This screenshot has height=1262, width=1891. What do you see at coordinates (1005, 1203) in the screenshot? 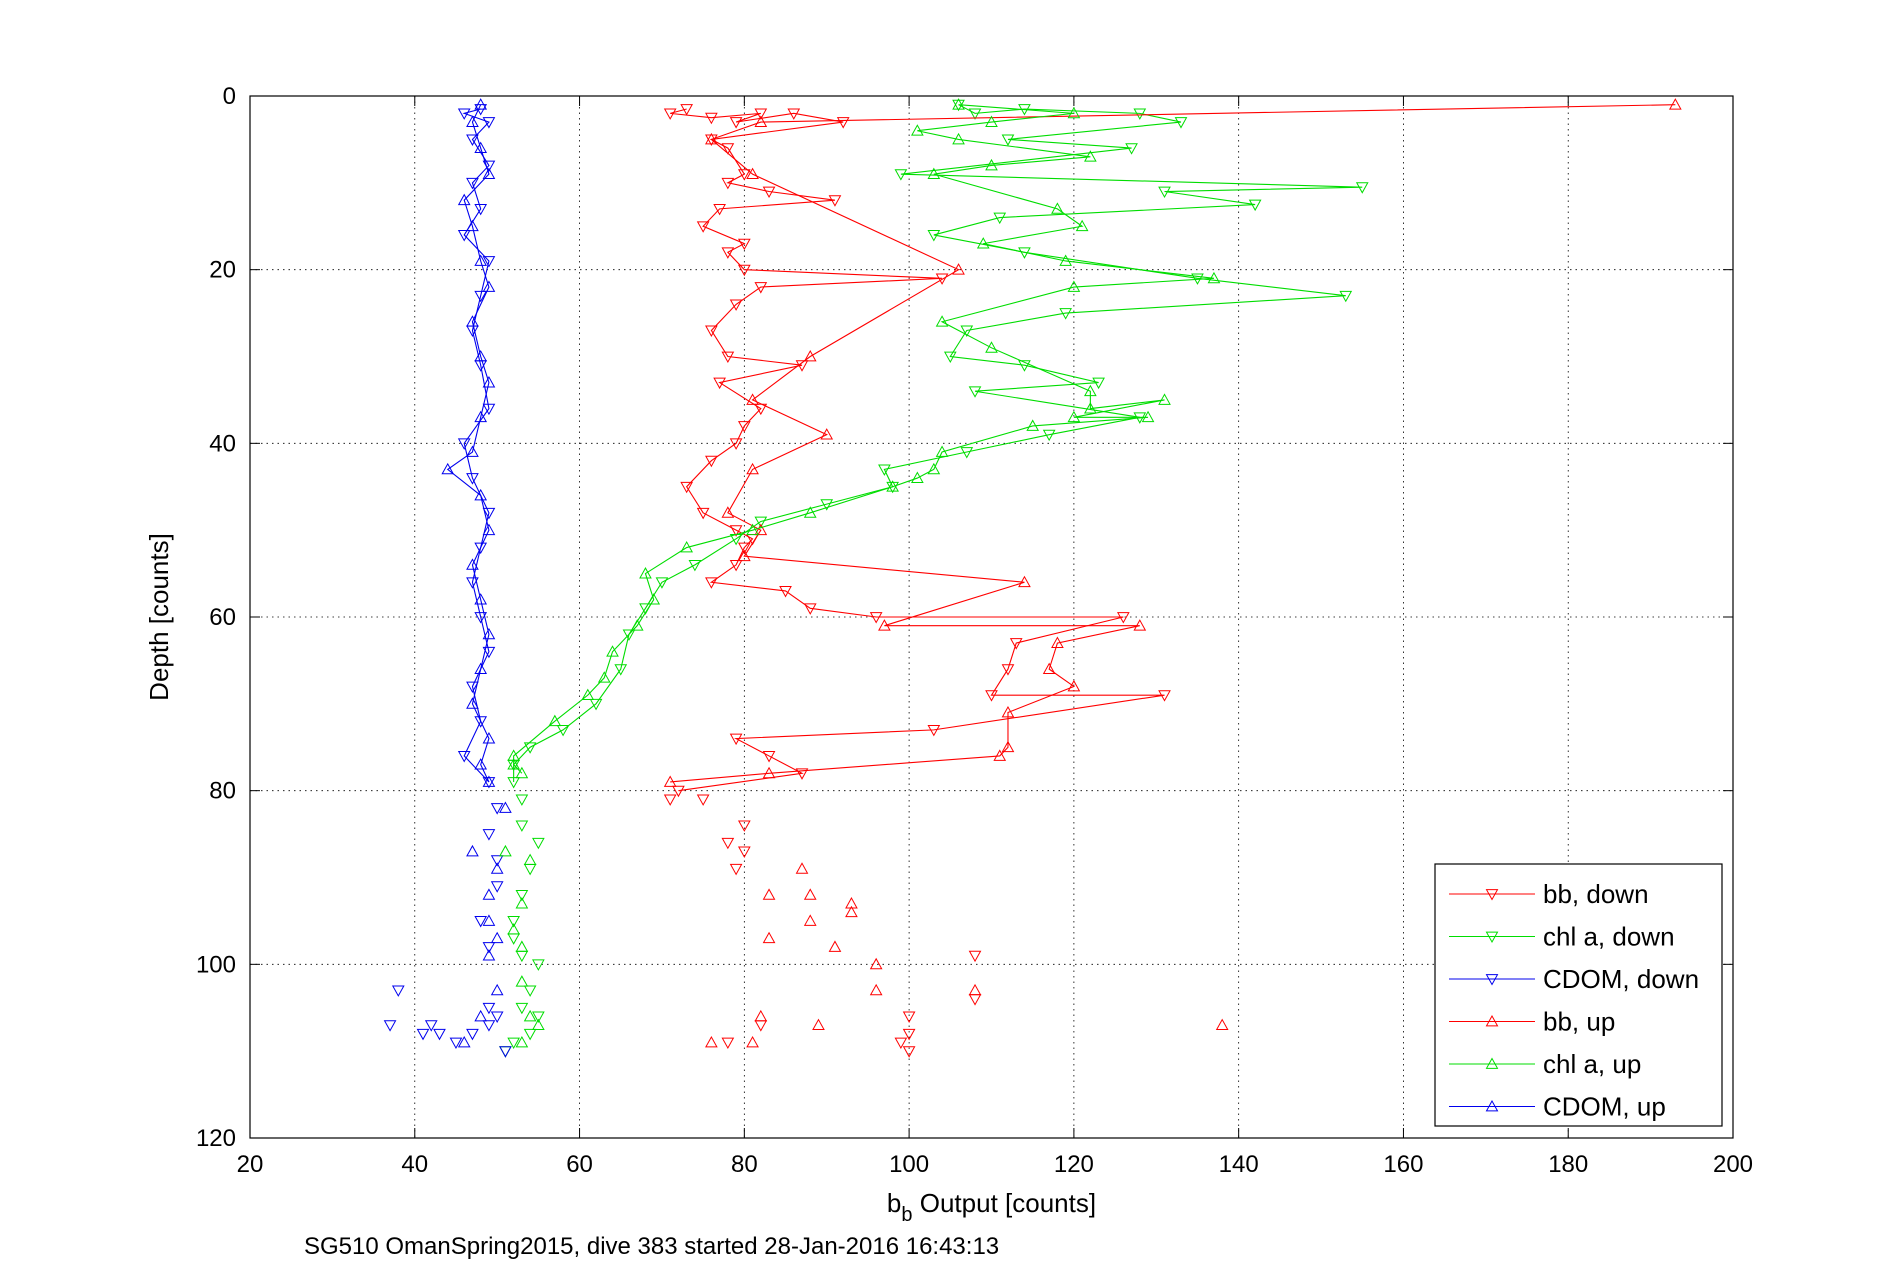
I see `x-axis-label-rest: Output [counts]` at bounding box center [1005, 1203].